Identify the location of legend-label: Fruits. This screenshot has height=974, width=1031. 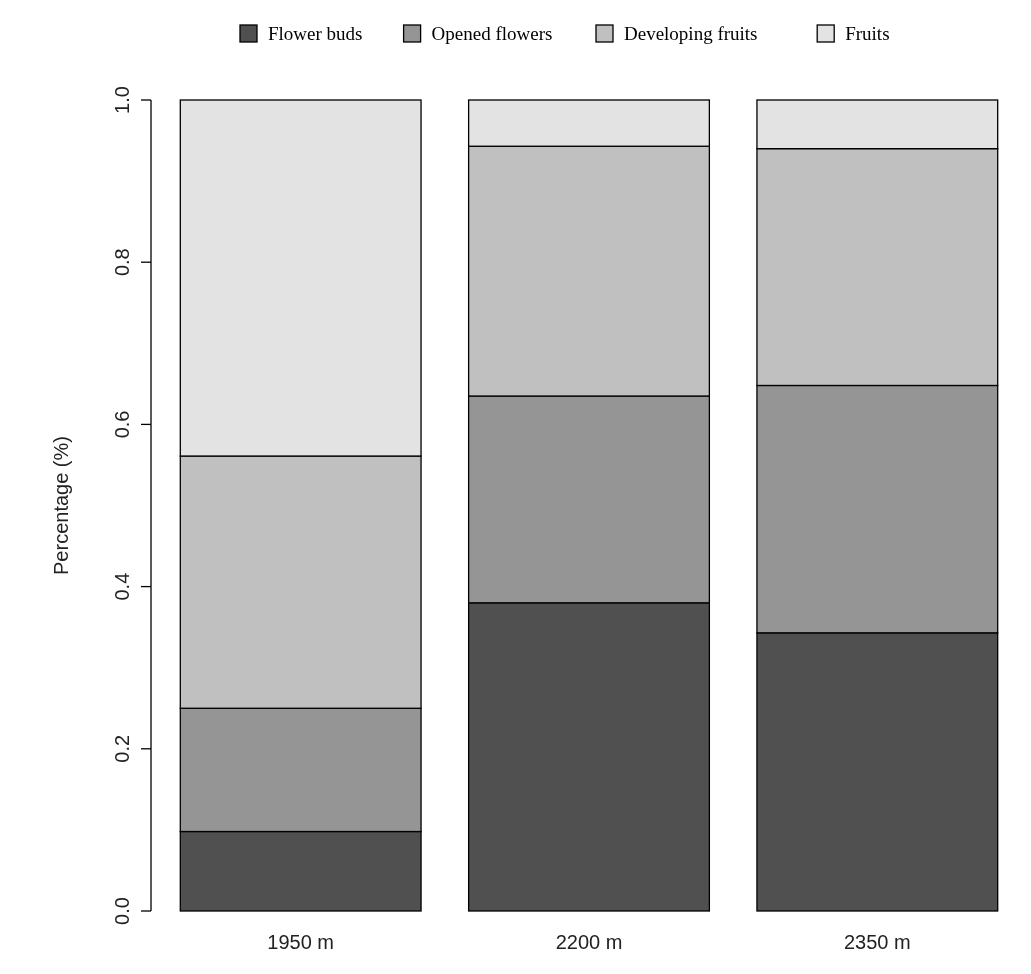
(867, 33).